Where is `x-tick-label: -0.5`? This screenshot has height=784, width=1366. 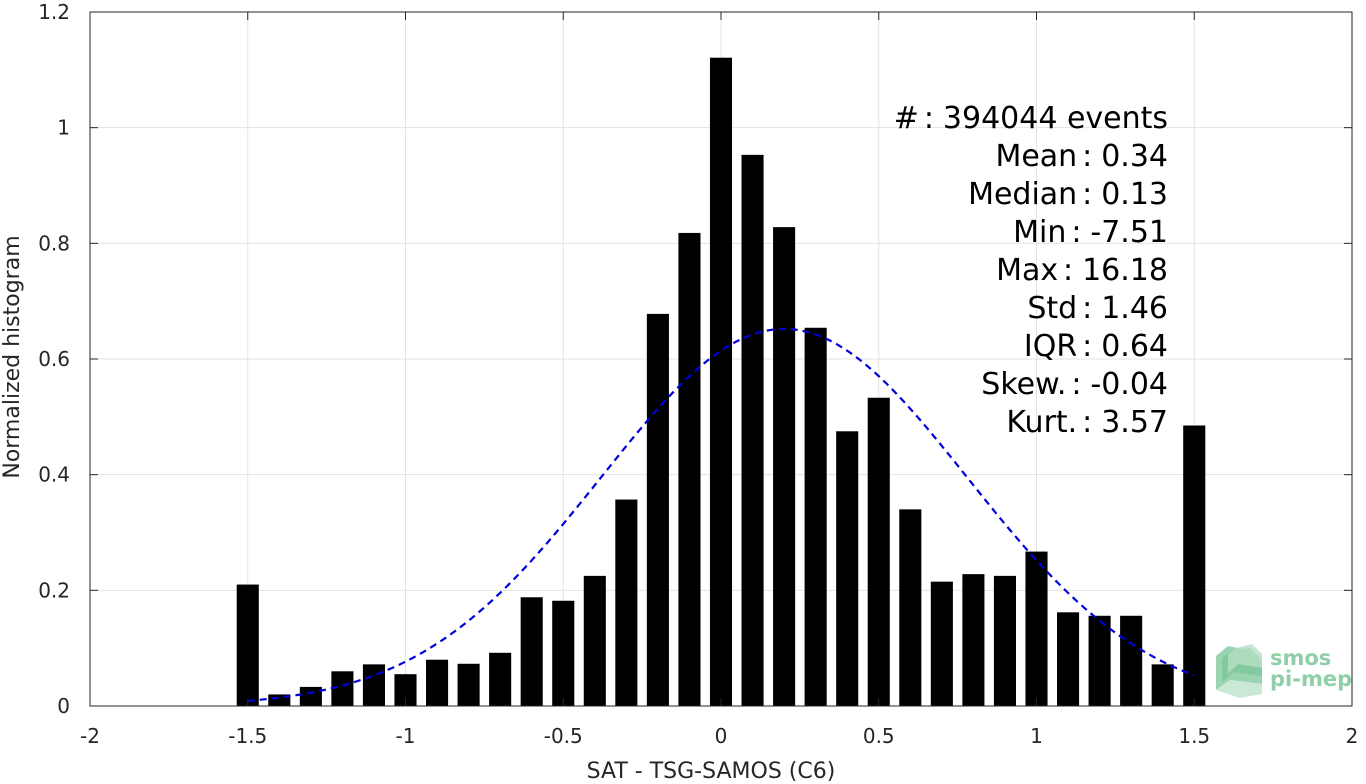
x-tick-label: -0.5 is located at coordinates (563, 736).